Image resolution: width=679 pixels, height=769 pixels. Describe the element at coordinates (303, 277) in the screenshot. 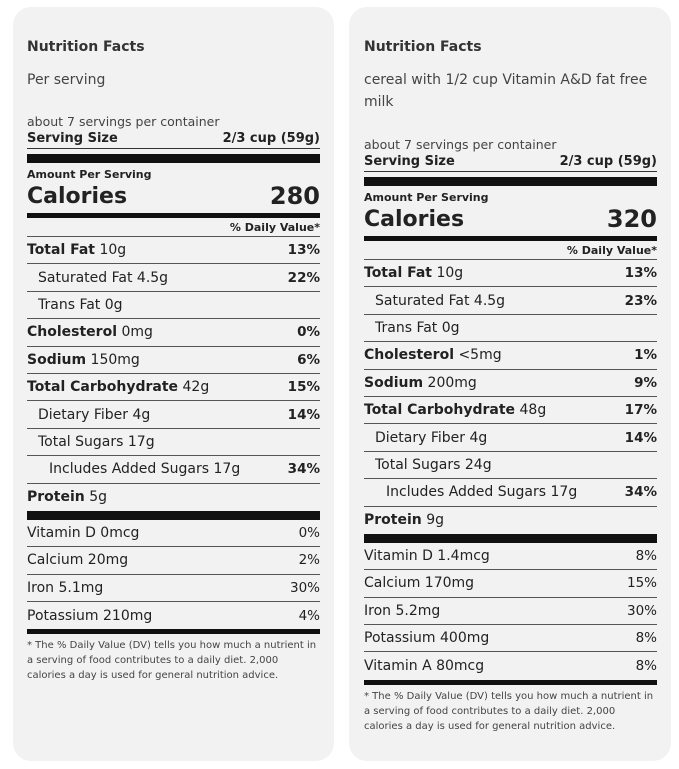

I see `nutrient-dv: 22%` at that location.